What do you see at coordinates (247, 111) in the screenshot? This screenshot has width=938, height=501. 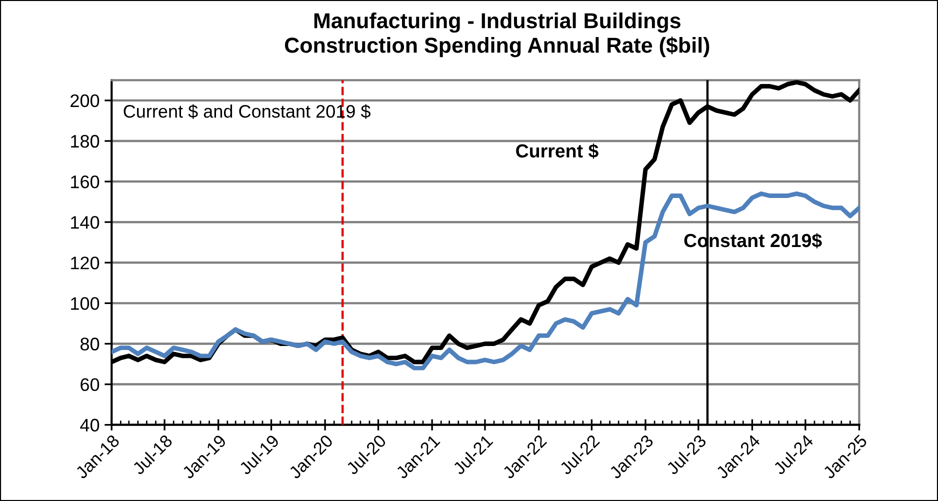 I see `annotation: Current $ and Constant 2019 $` at bounding box center [247, 111].